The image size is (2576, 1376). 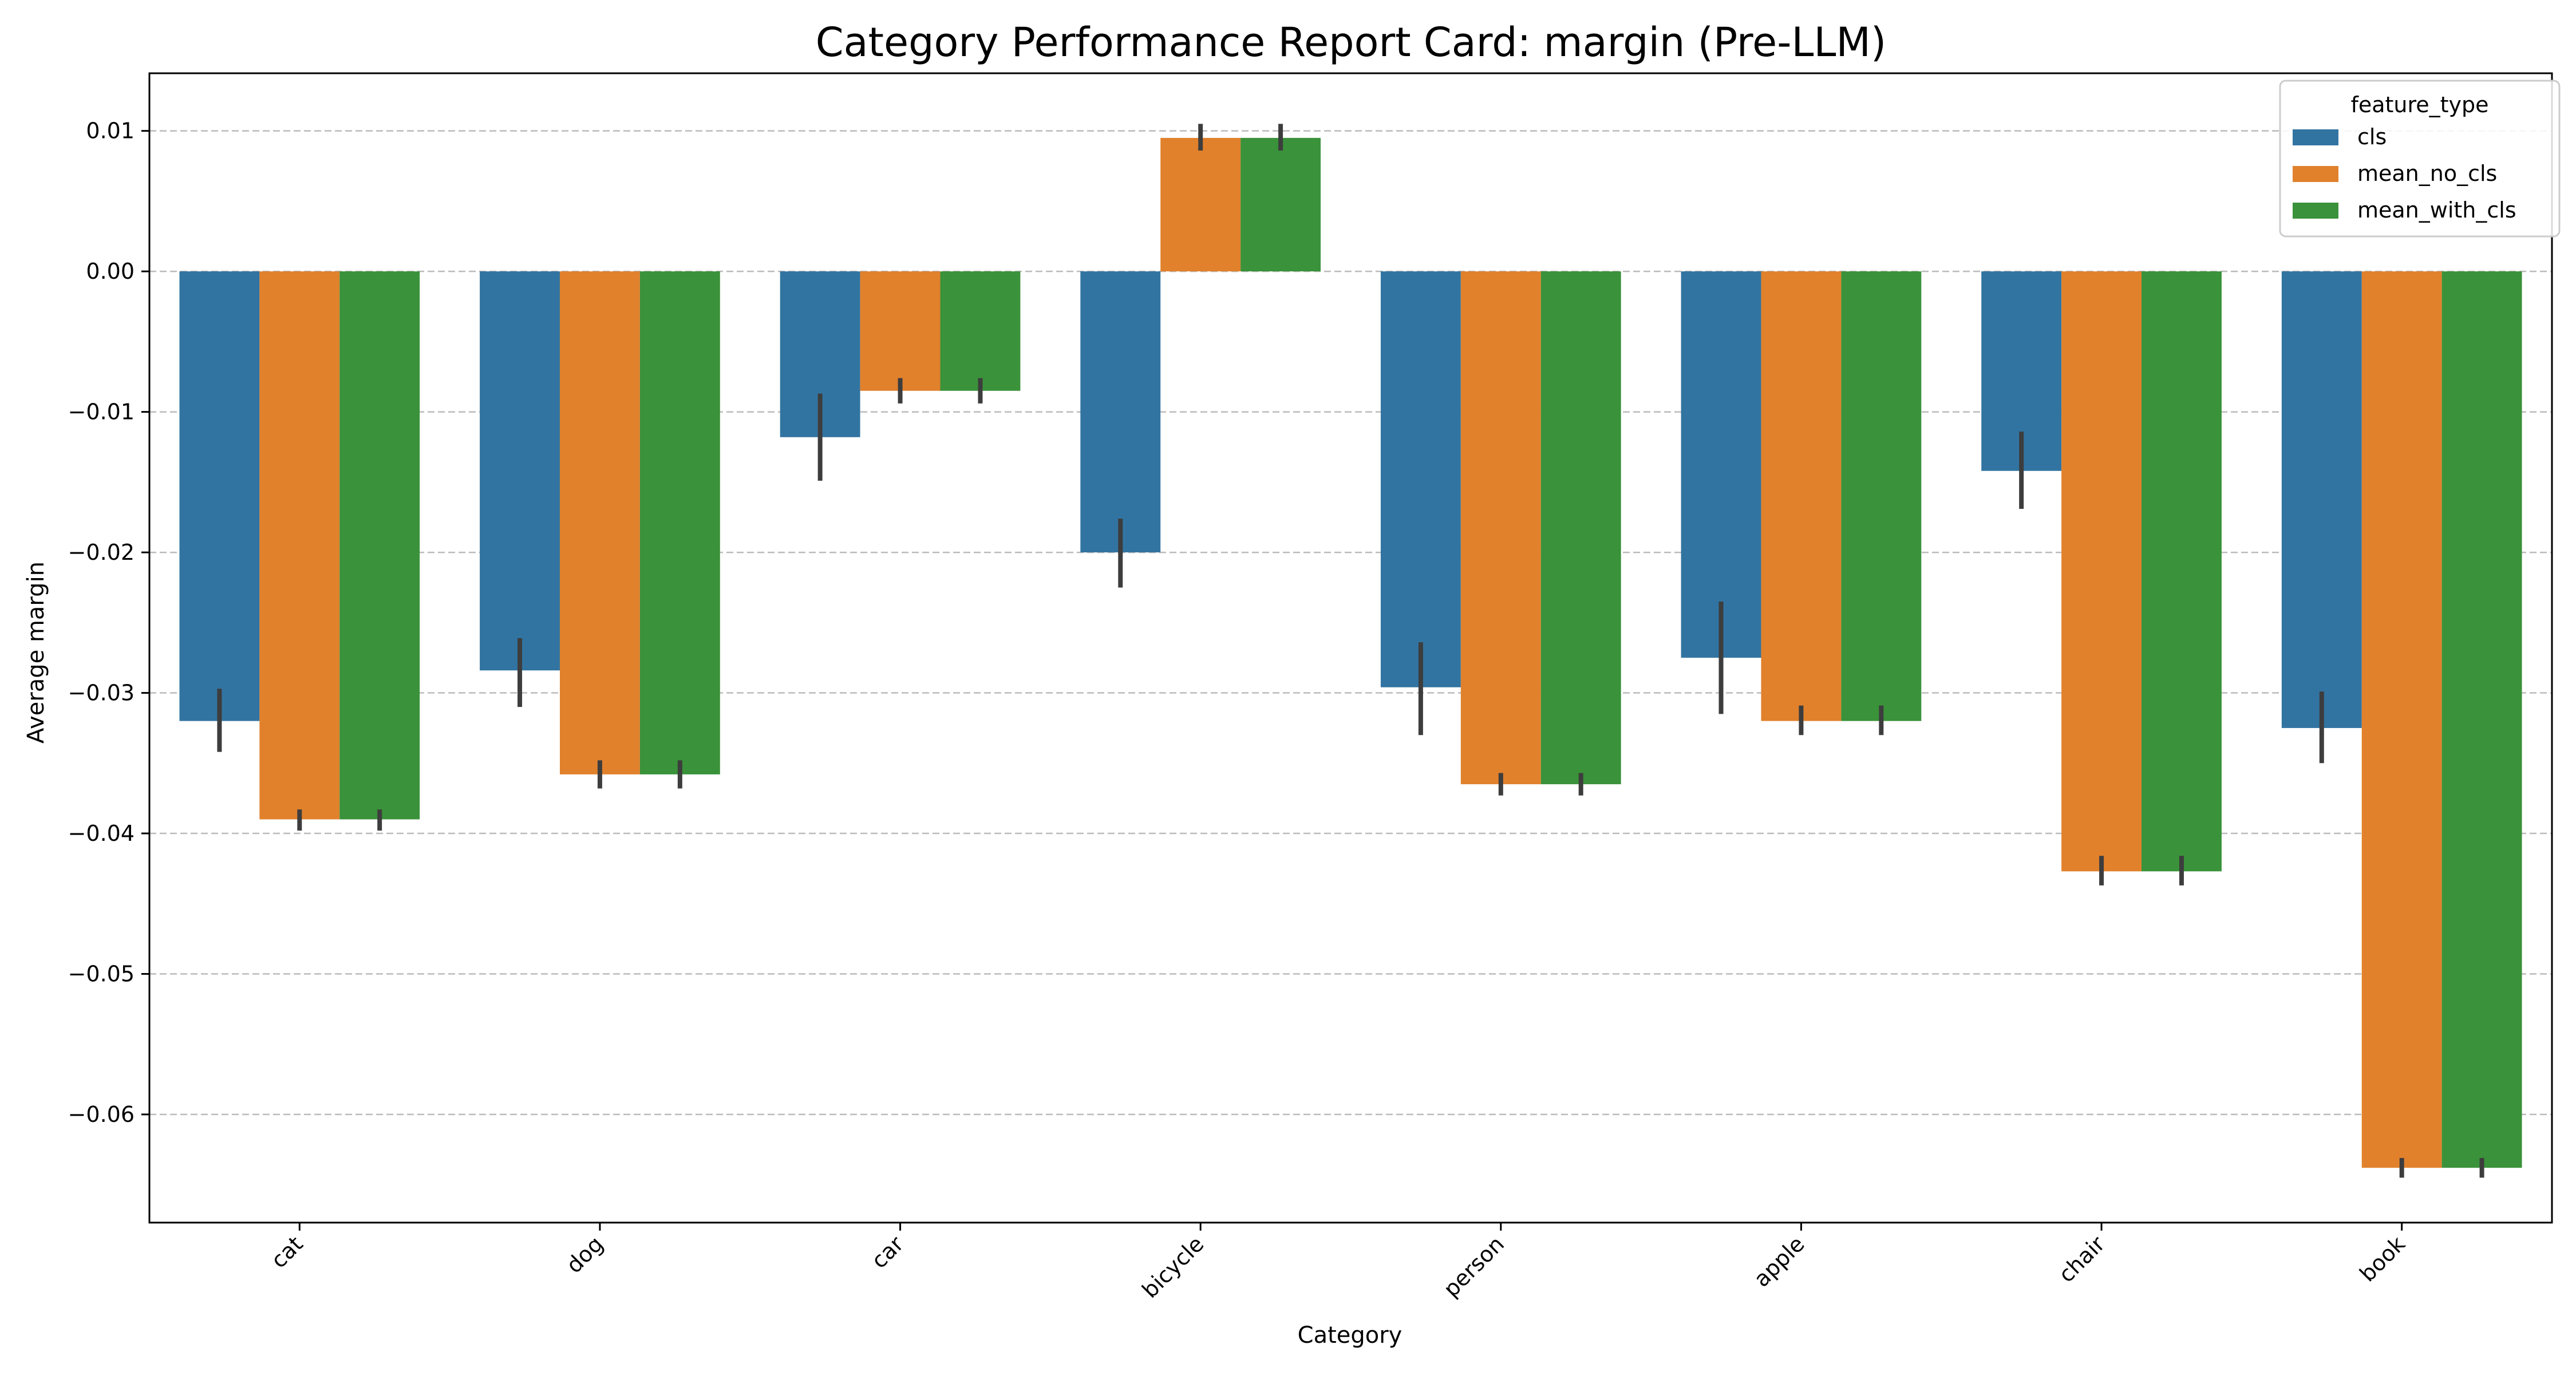 What do you see at coordinates (1500, 528) in the screenshot?
I see `bar-mean_no_cls-person` at bounding box center [1500, 528].